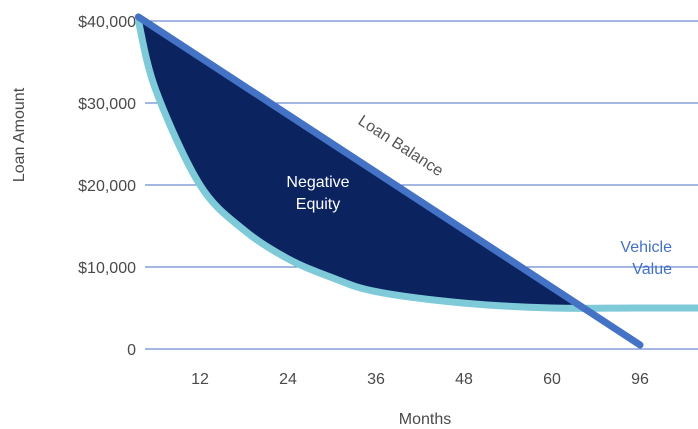 The height and width of the screenshot is (429, 698). What do you see at coordinates (288, 379) in the screenshot?
I see `x-tick-label: 24` at bounding box center [288, 379].